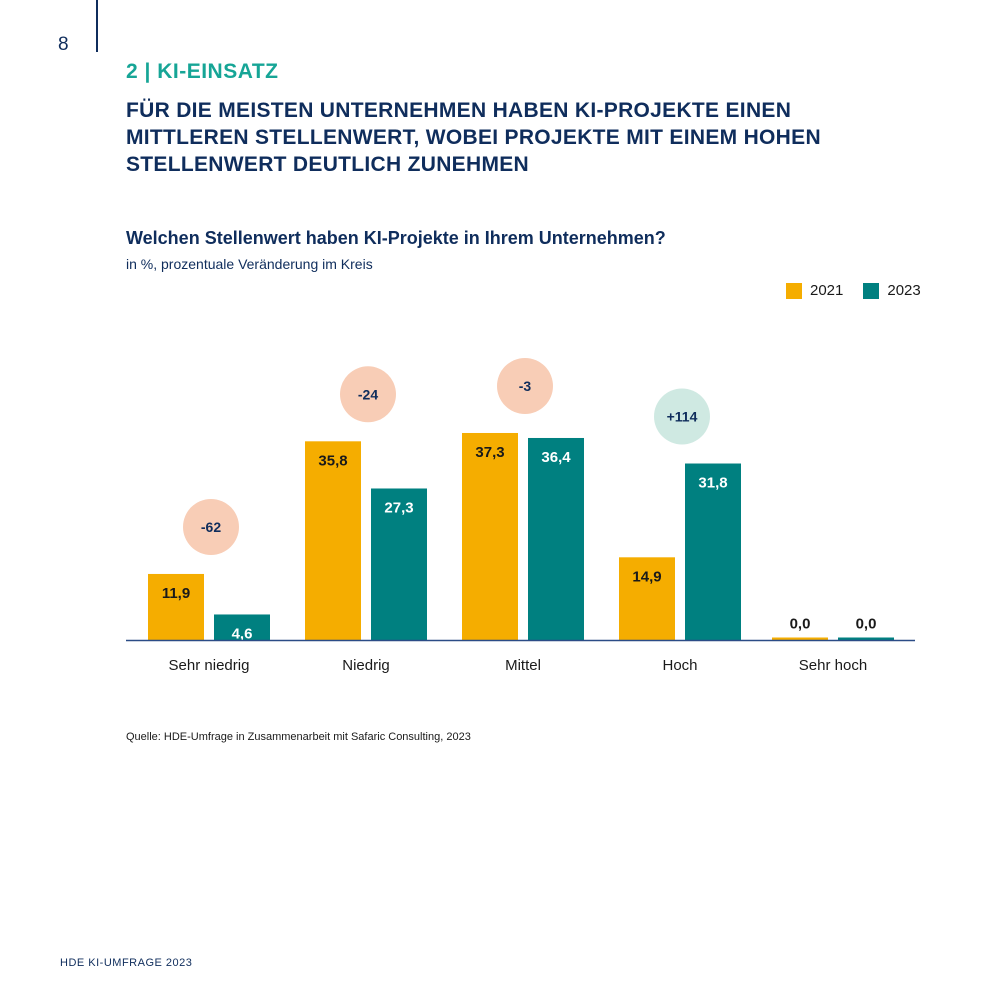 Image resolution: width=1000 pixels, height=1000 pixels. What do you see at coordinates (398, 507) in the screenshot?
I see `data-label-2023-1: 27,3` at bounding box center [398, 507].